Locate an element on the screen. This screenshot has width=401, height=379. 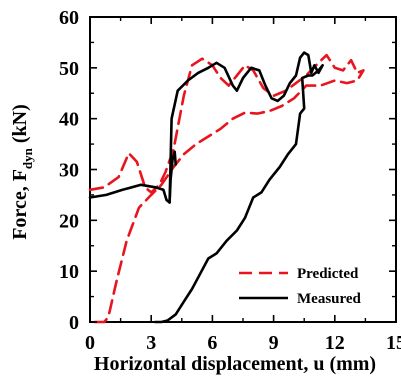
y-axis-title-unit: (kN) is located at coordinates (20, 126).